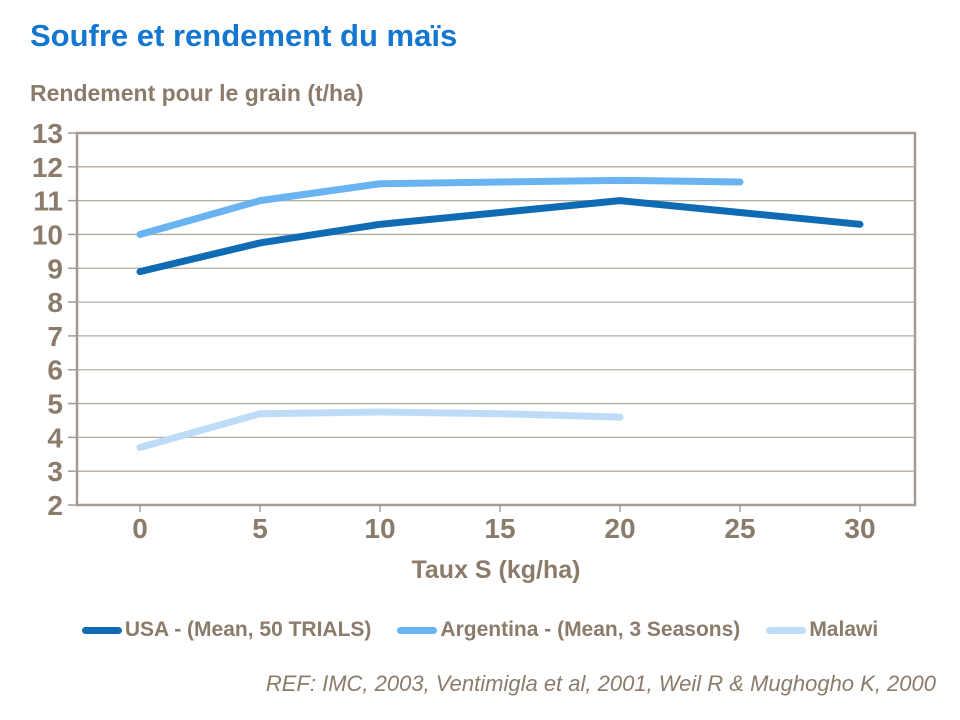  I want to click on legend-item-usa: USA - (Mean, 50 TRIALS), so click(226, 630).